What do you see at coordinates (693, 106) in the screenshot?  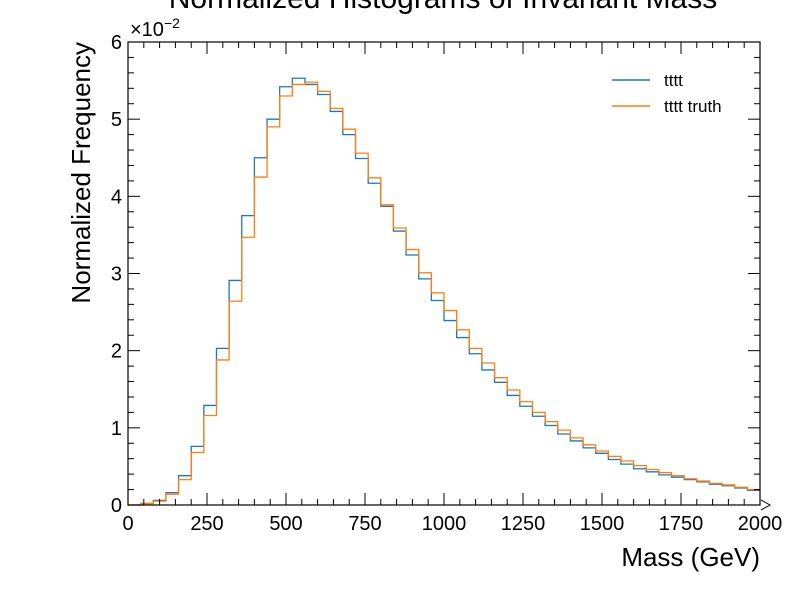 I see `legend-label-1: tttt truth` at bounding box center [693, 106].